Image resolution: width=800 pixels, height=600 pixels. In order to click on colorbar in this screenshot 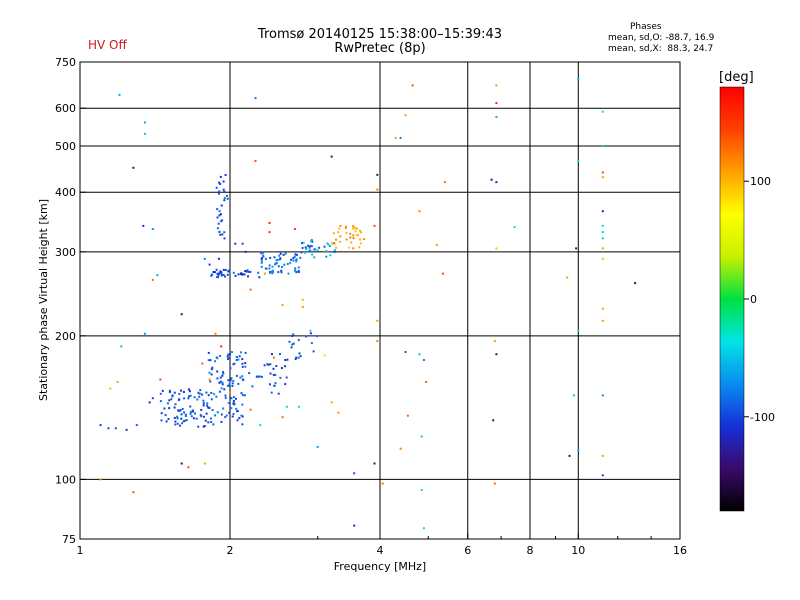, I will do `click(732, 299)`.